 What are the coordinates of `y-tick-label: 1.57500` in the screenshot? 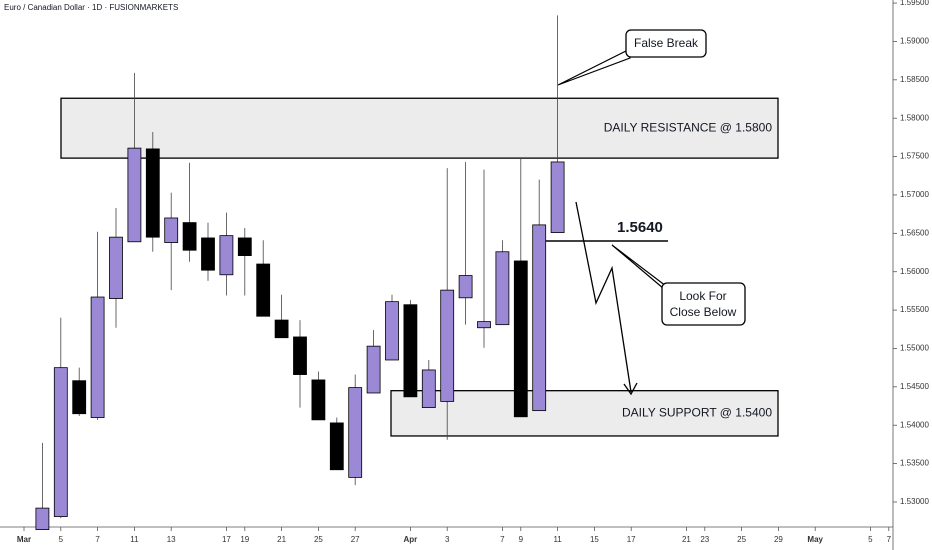 It's located at (914, 156).